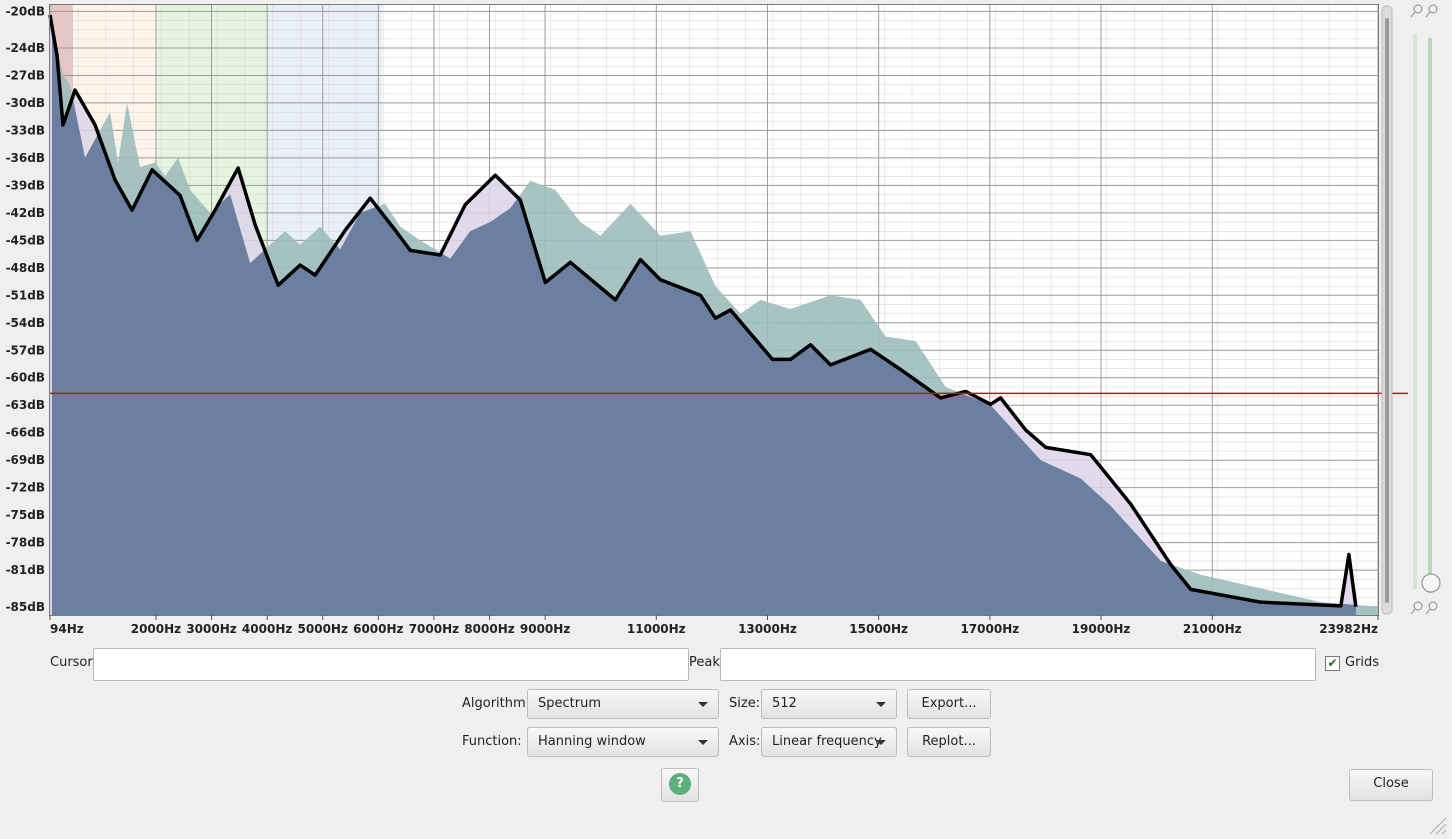  What do you see at coordinates (1431, 583) in the screenshot?
I see `zoom-slider` at bounding box center [1431, 583].